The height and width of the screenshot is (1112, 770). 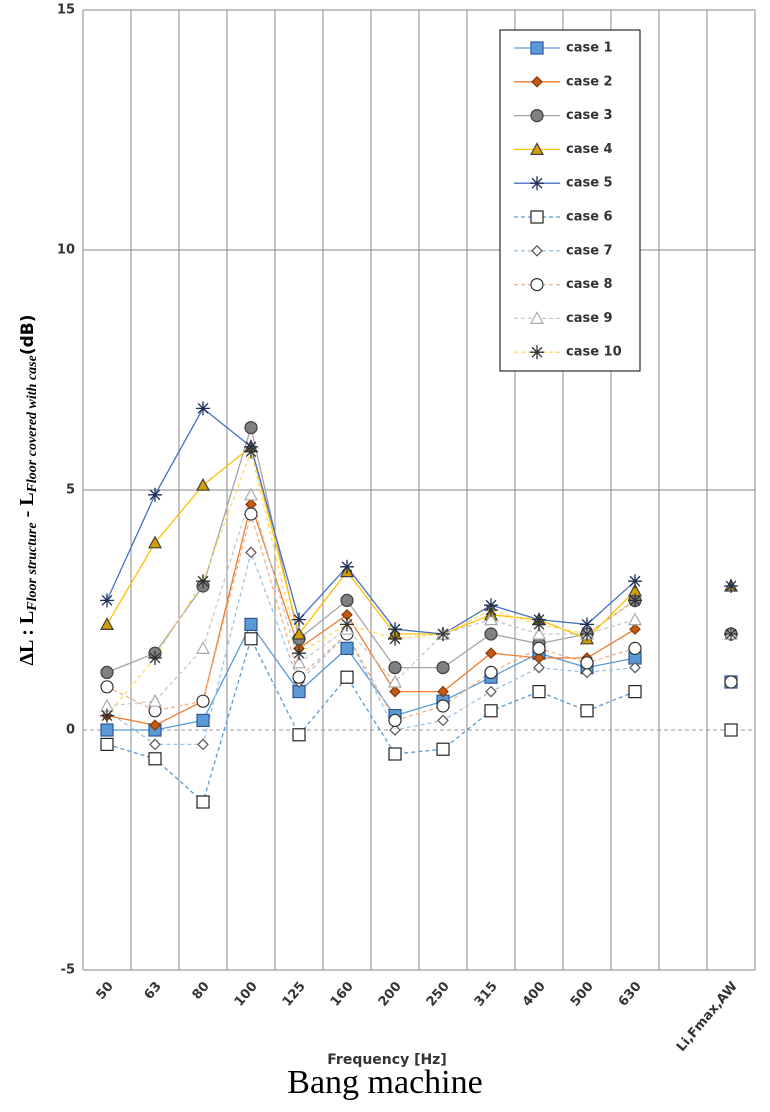 I want to click on x-tick-label: 500, so click(x=582, y=994).